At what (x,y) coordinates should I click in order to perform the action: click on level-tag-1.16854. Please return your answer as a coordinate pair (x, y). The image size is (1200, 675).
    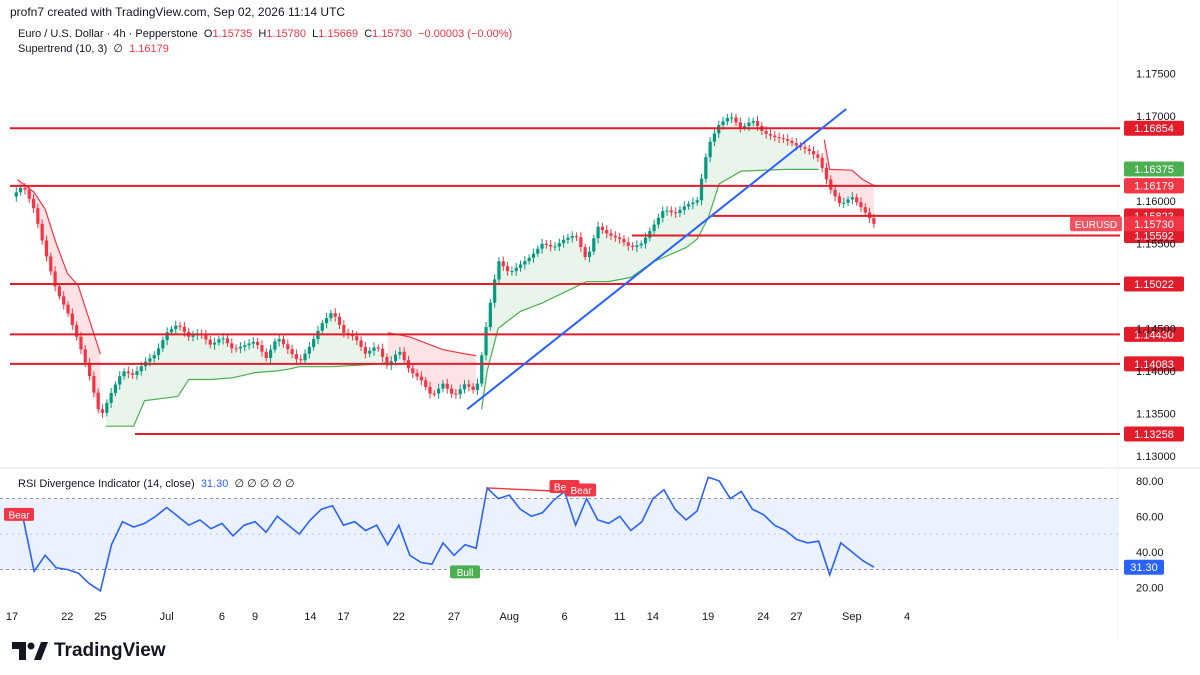
    Looking at the image, I should click on (1154, 128).